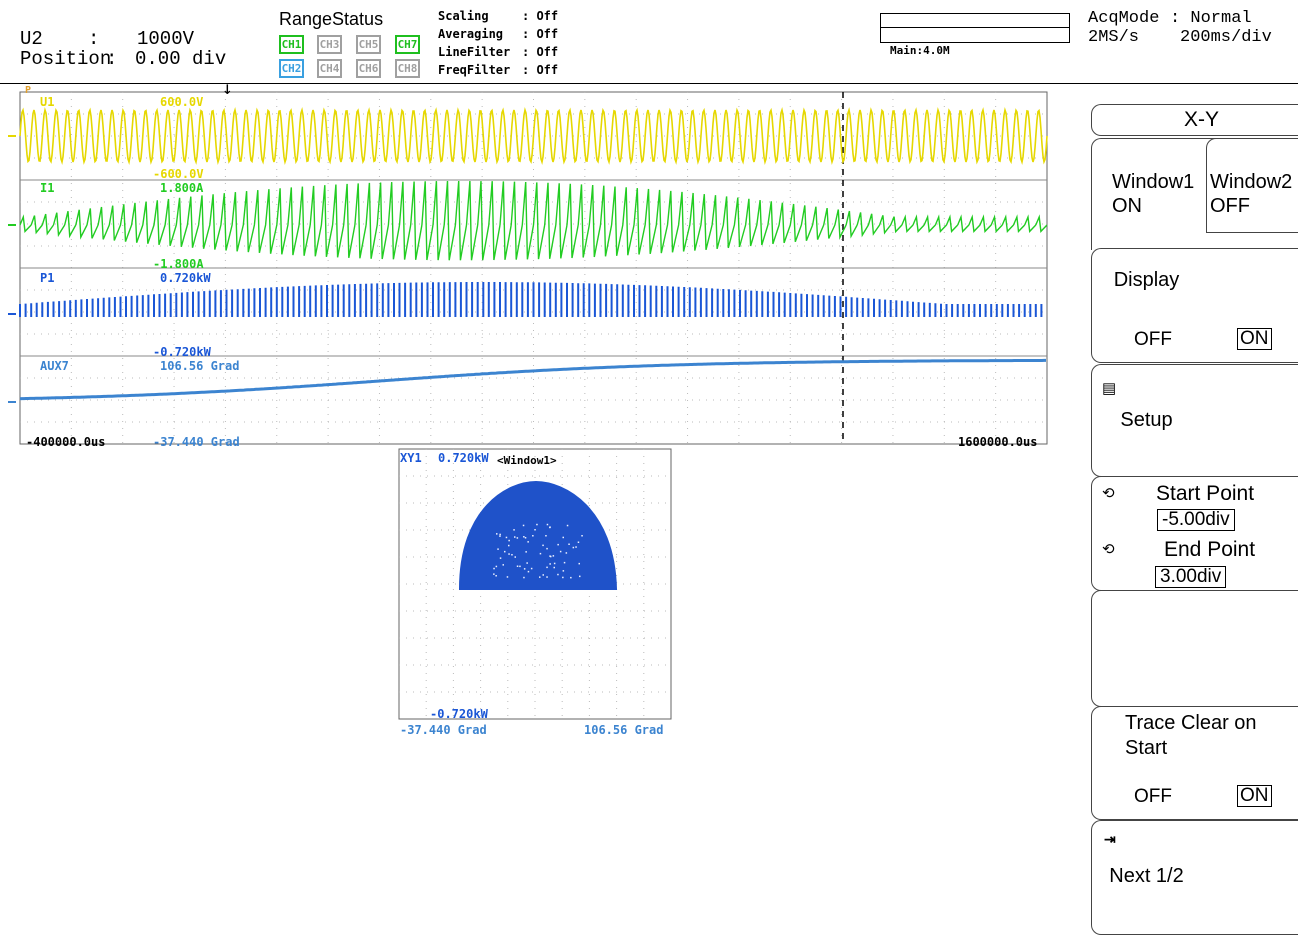 The height and width of the screenshot is (935, 1298). Describe the element at coordinates (1194, 305) in the screenshot. I see `menu-display: Display OFF ON` at that location.